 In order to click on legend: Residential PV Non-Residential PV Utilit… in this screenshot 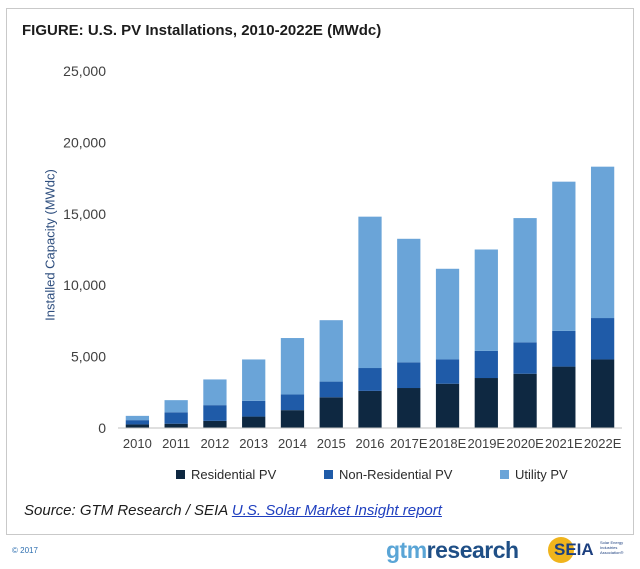, I will do `click(320, 477)`.